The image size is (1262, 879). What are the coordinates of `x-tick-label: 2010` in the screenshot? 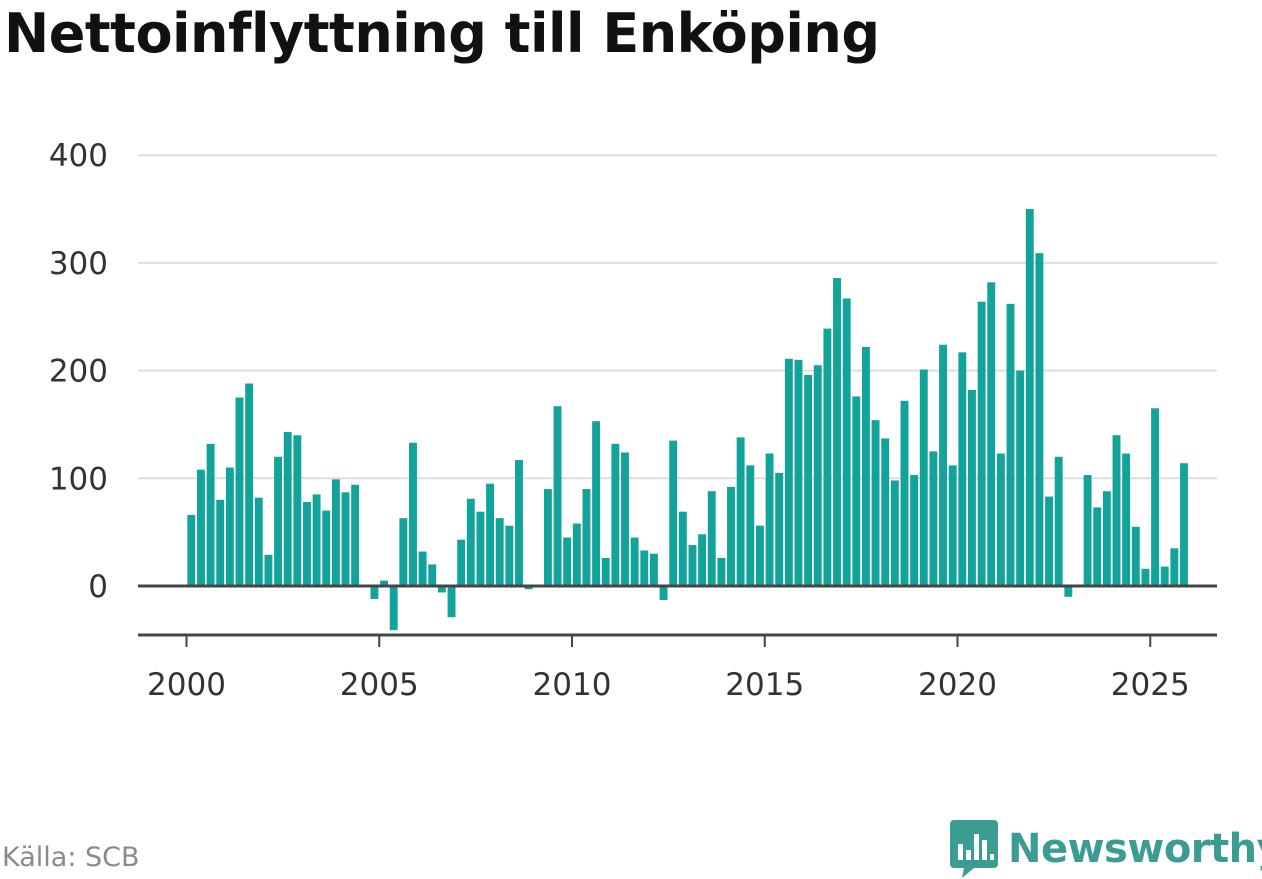 It's located at (572, 685).